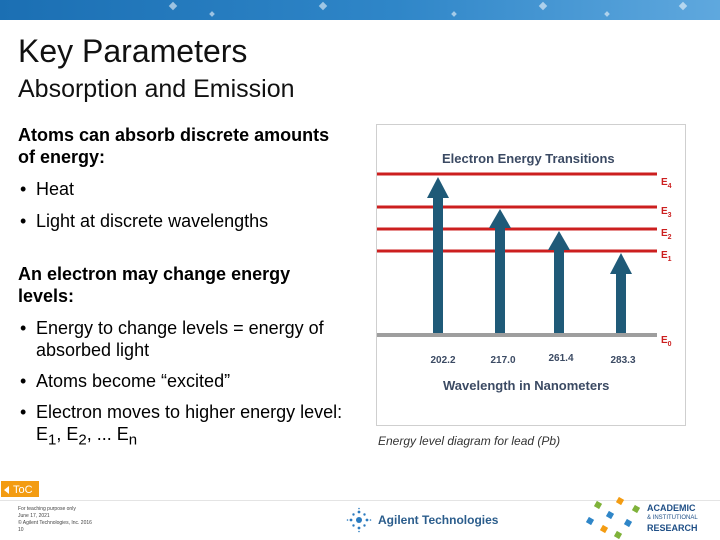 The height and width of the screenshot is (540, 720). I want to click on academic-line-1: ACADEMIC, so click(671, 508).